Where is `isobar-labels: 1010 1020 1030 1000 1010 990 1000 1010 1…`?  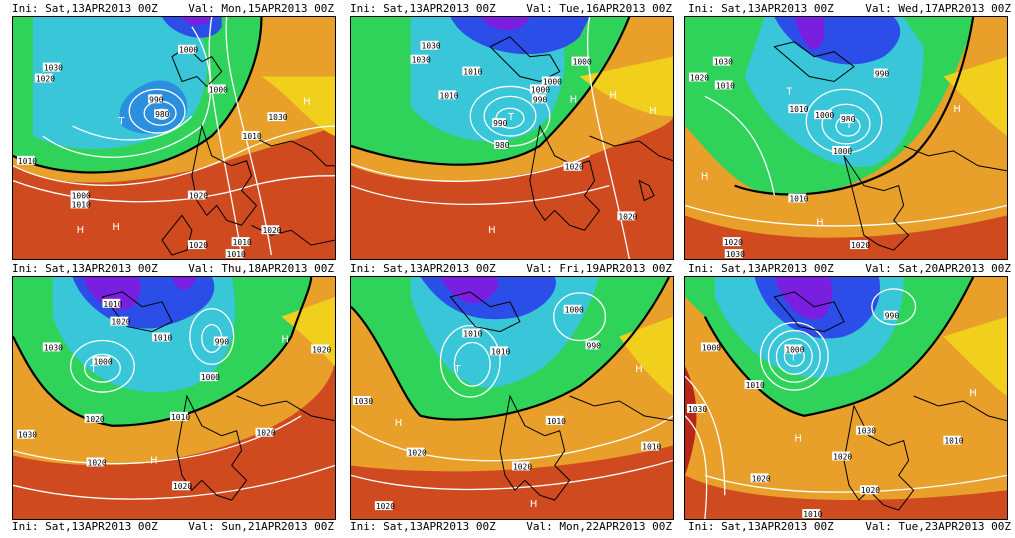
isobar-labels: 1010 1020 1030 1000 1010 990 1000 1010 1… is located at coordinates (173, 394).